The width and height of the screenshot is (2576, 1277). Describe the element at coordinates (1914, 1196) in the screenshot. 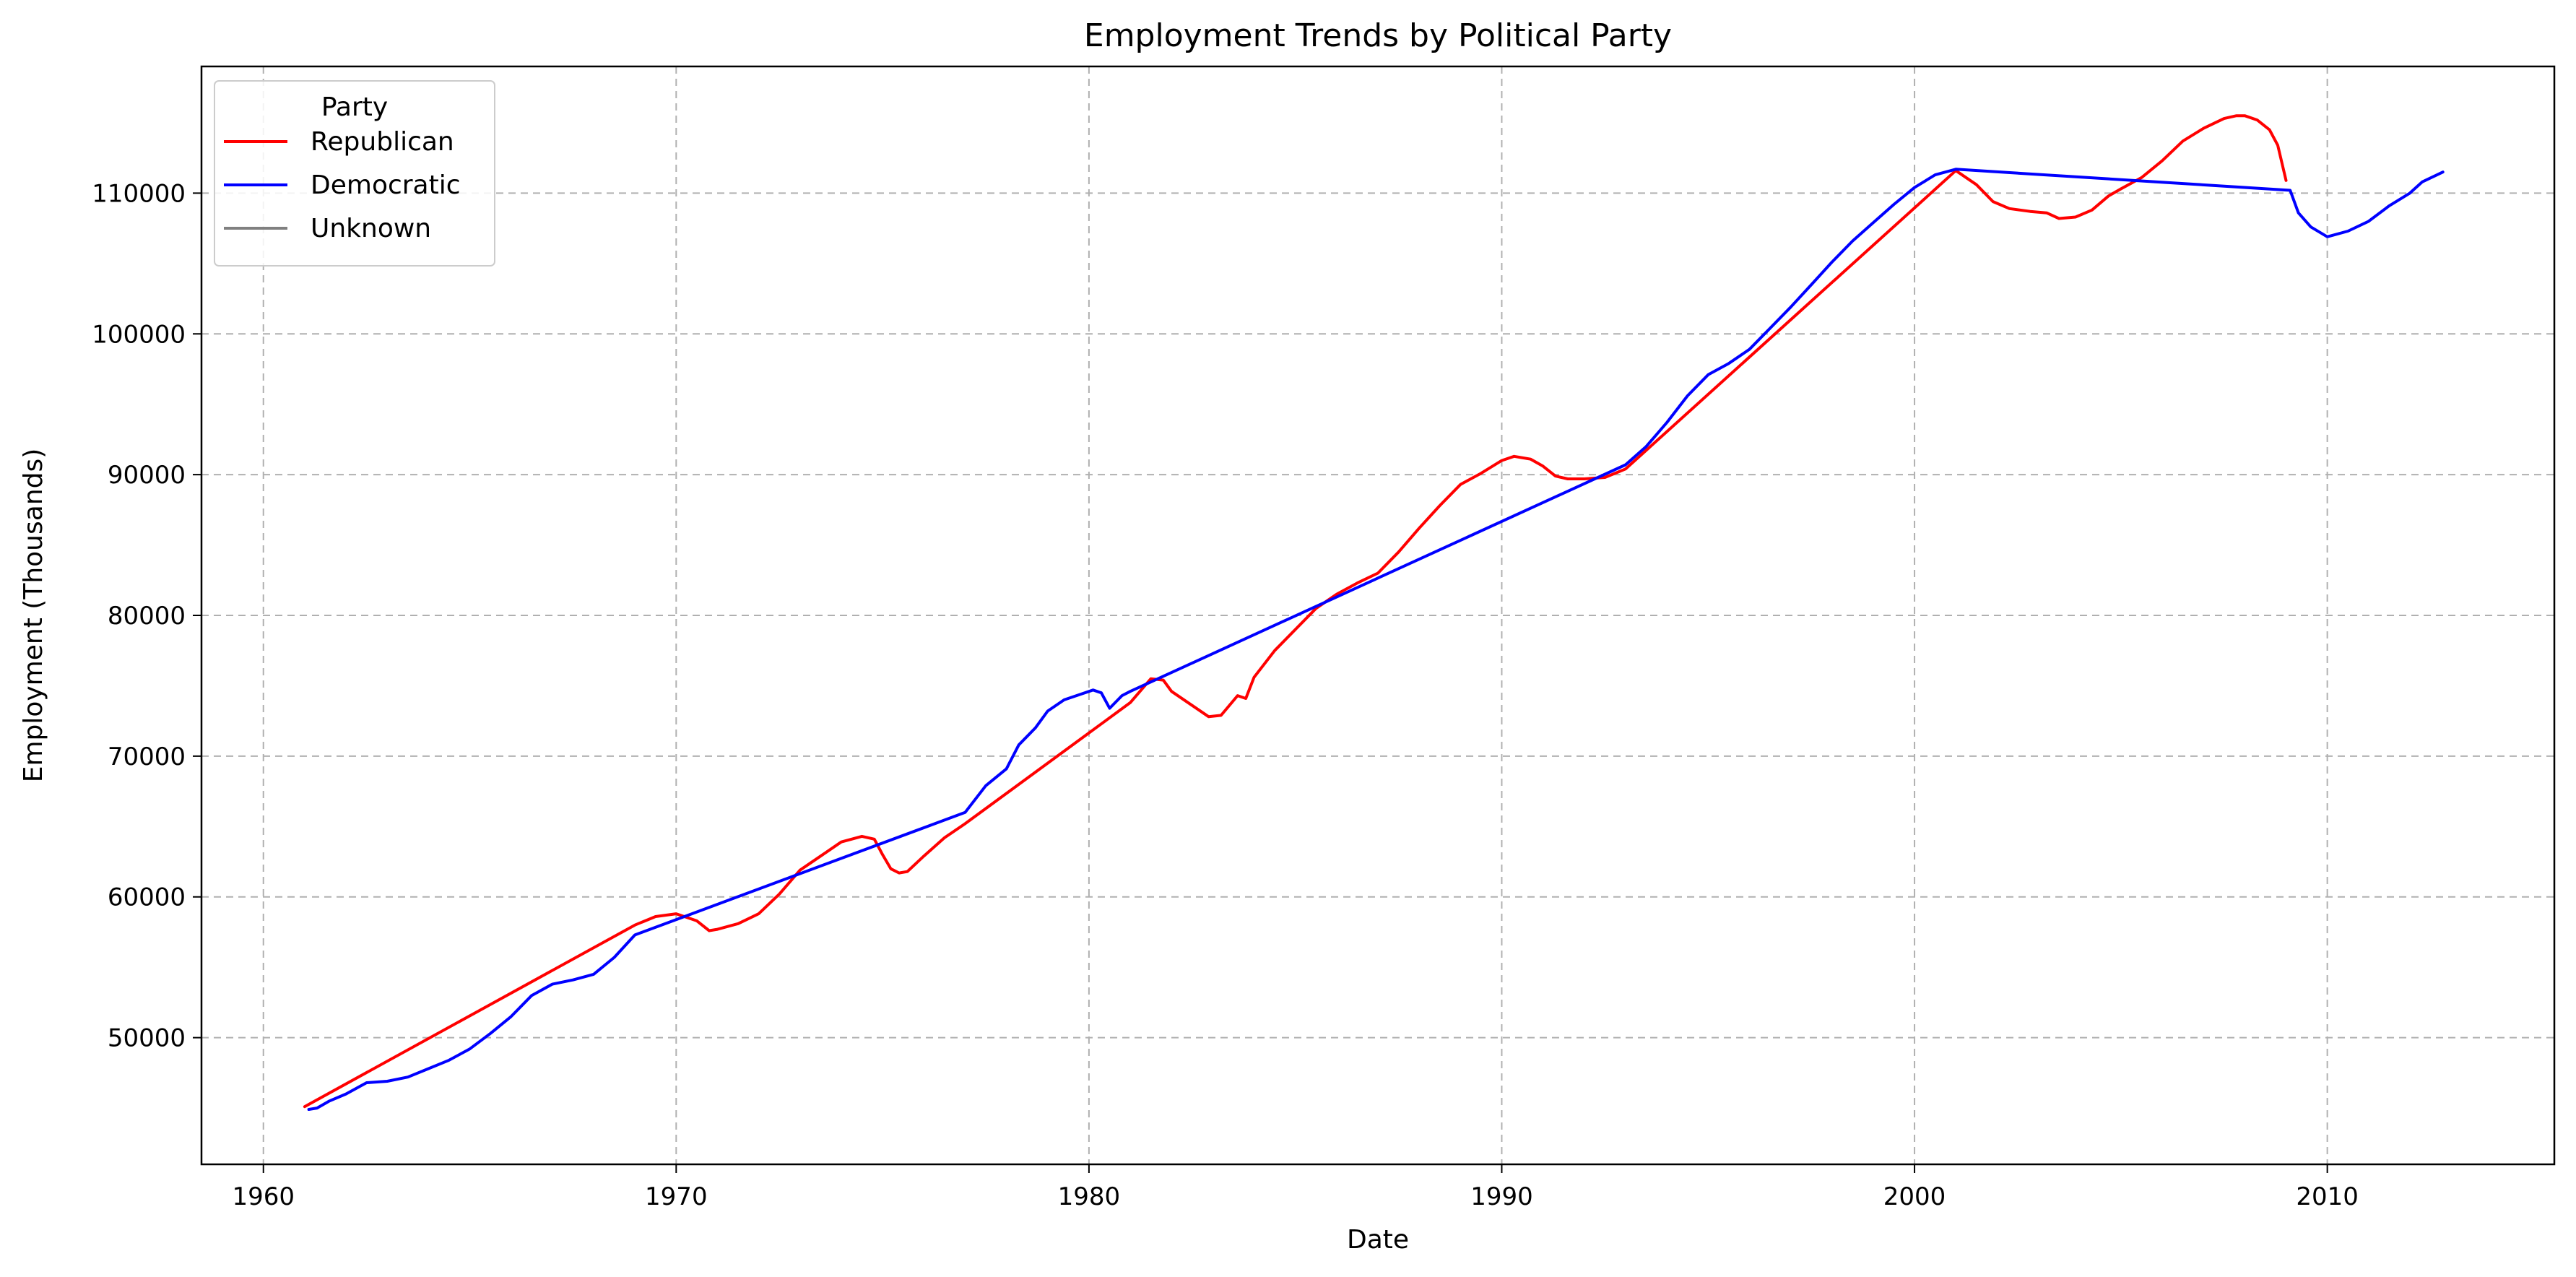

I see `x-tick-label: 2000` at that location.